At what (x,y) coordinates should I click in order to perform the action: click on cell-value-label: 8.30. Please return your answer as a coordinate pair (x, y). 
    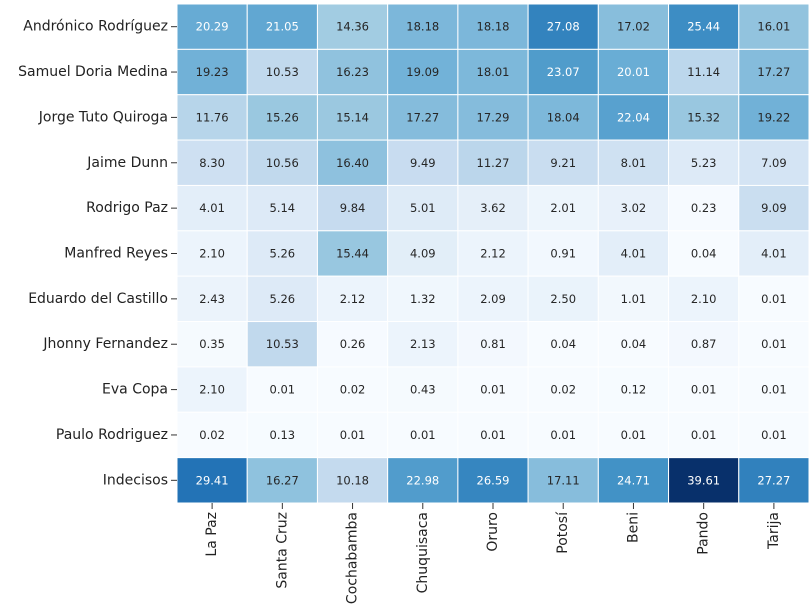
    Looking at the image, I should click on (212, 163).